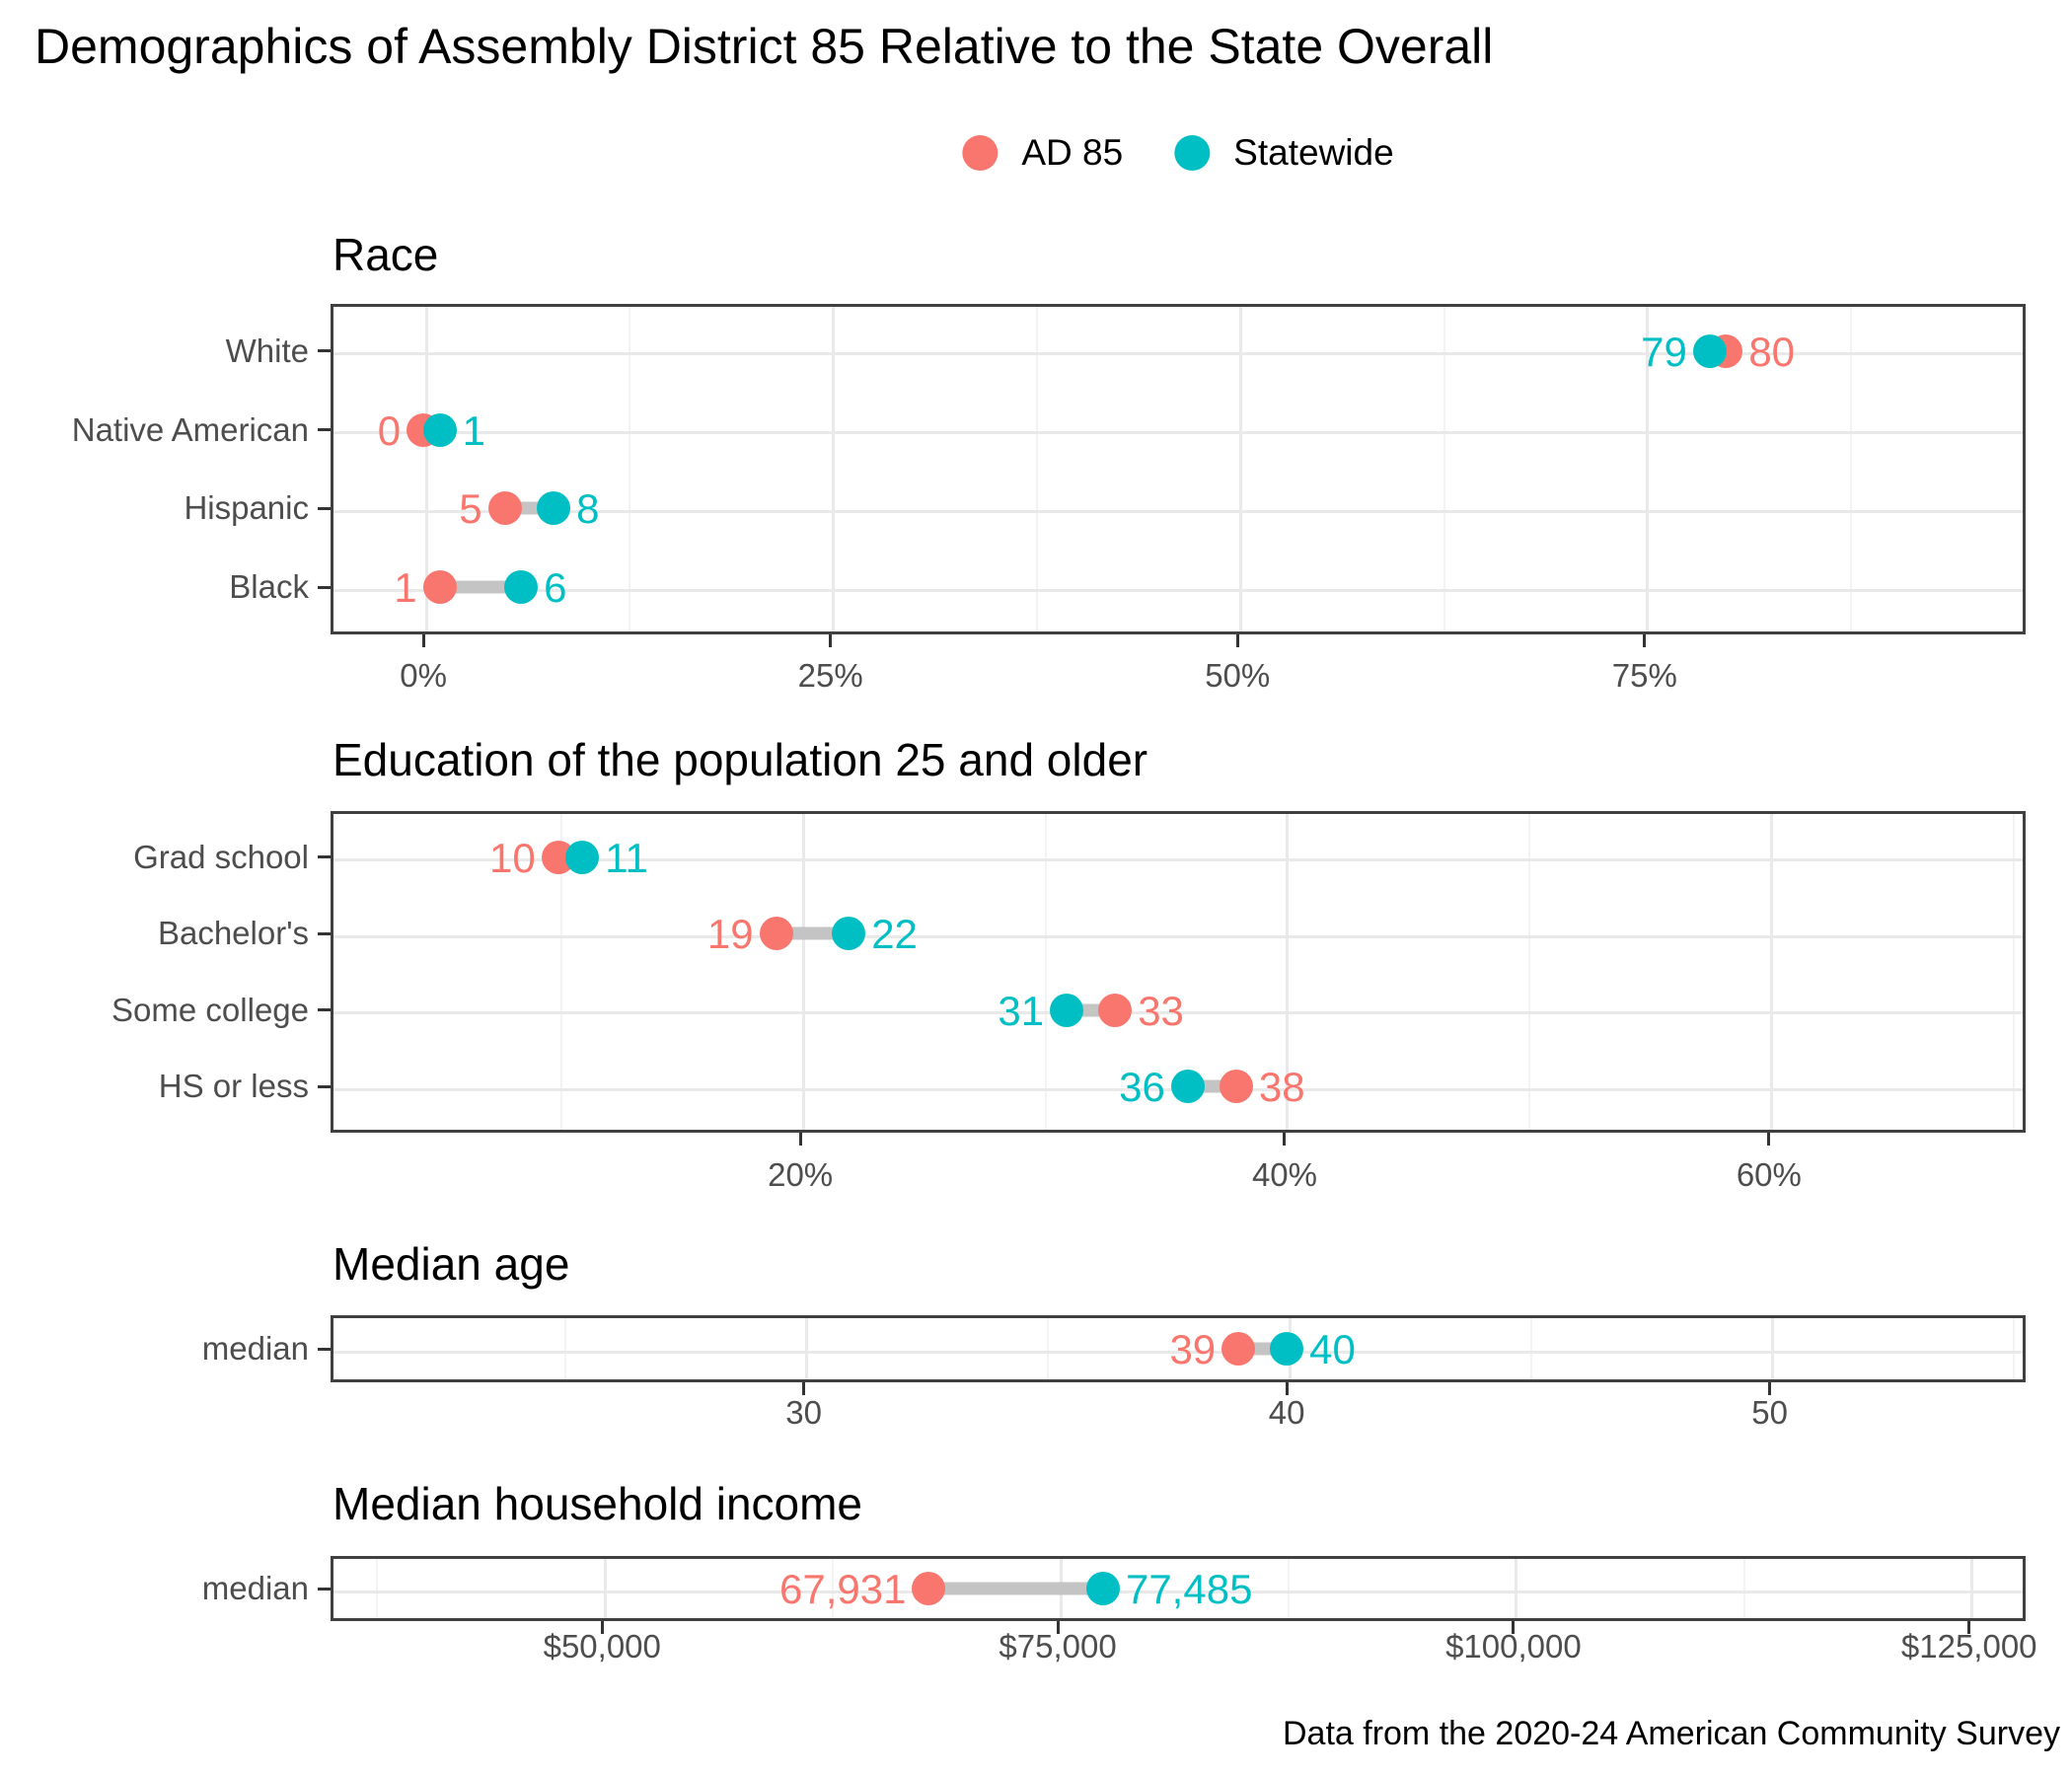 The width and height of the screenshot is (2072, 1776). I want to click on statewide-value-label: 6, so click(555, 588).